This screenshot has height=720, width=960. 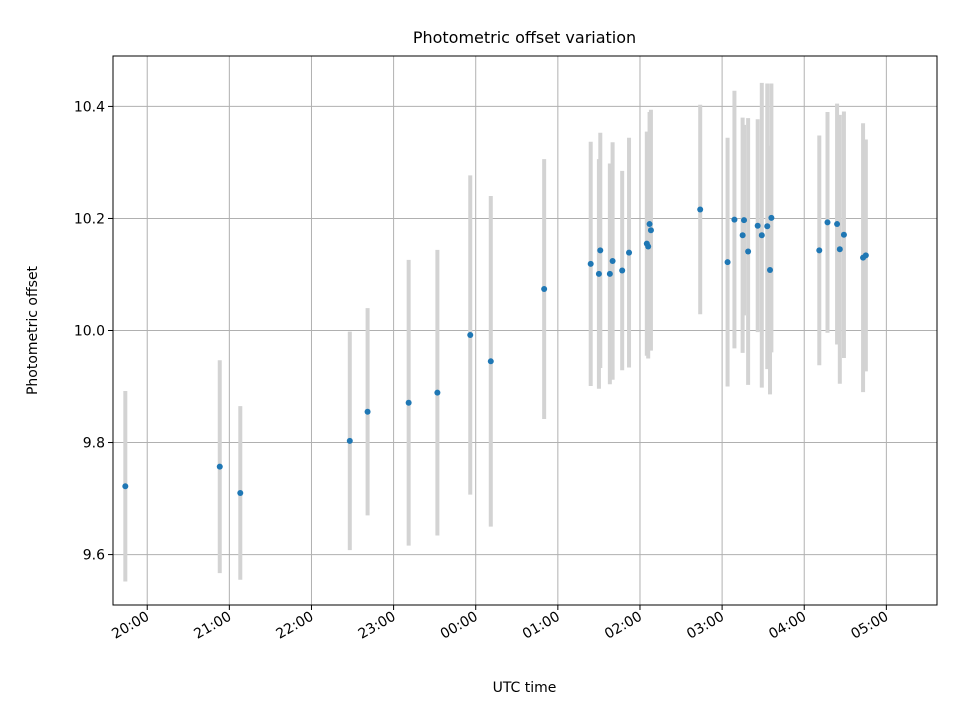 What do you see at coordinates (89, 332) in the screenshot?
I see `y-tick-label: 10.0` at bounding box center [89, 332].